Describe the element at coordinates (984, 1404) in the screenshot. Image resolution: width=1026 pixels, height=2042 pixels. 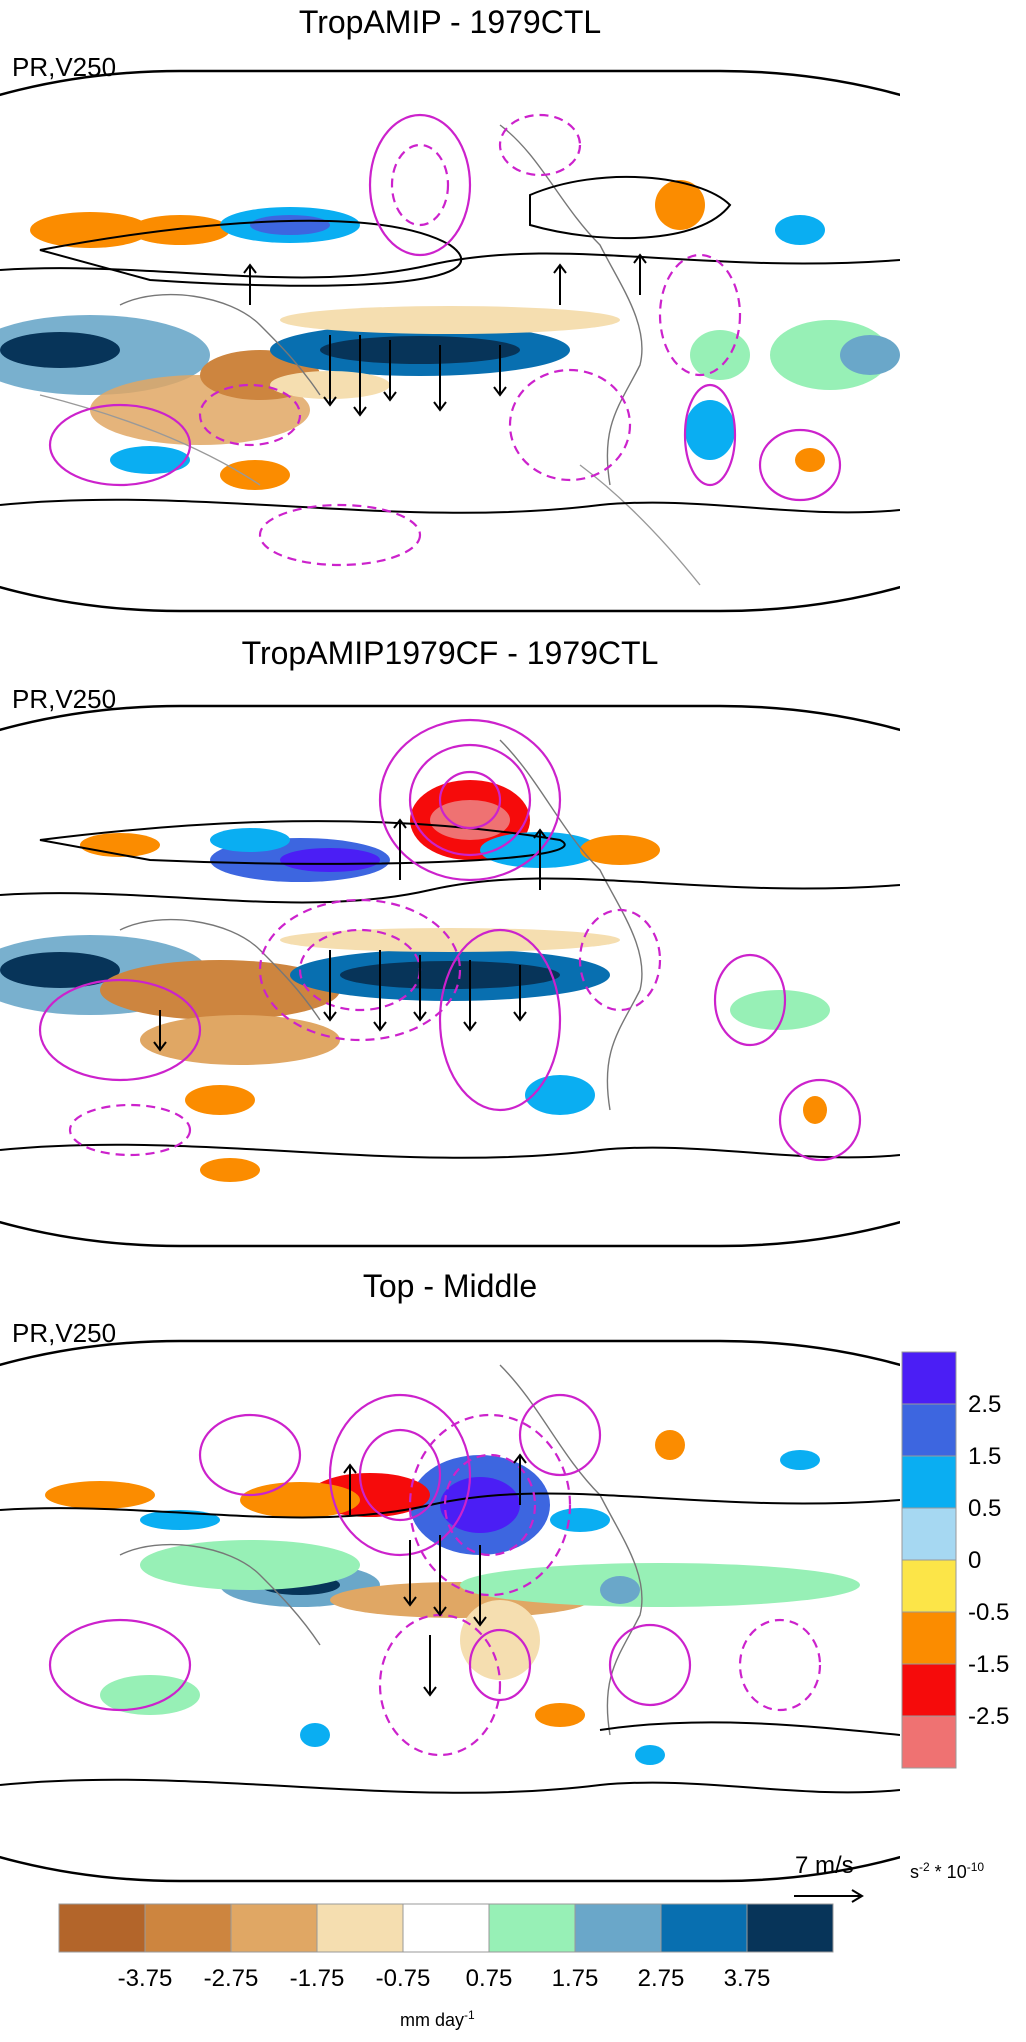
I see `vorticity-colorbar-label: 2.5` at that location.